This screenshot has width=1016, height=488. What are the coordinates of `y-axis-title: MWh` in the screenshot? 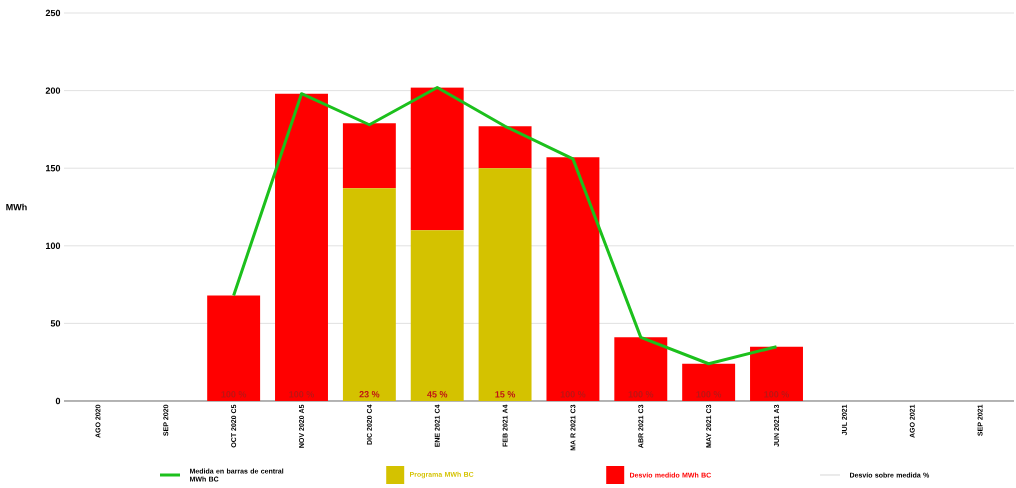 It's located at (16, 207).